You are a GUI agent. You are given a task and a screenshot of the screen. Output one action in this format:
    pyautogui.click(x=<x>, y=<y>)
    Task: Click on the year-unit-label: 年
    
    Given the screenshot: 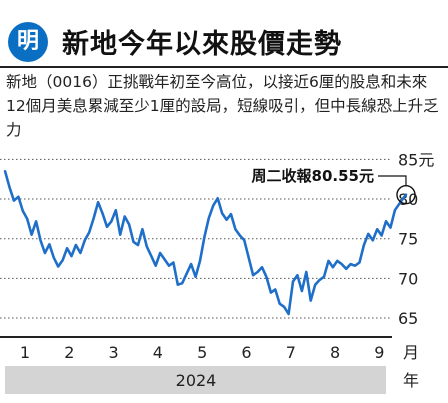 What is the action you would take?
    pyautogui.click(x=411, y=380)
    